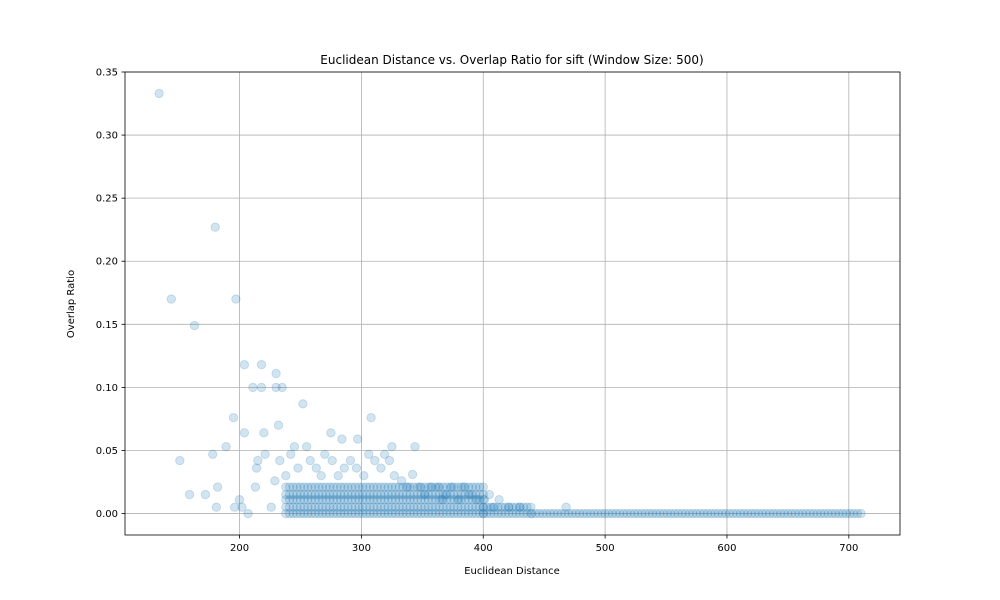 The width and height of the screenshot is (1000, 600). I want to click on y-axis-ticks: 0.00 0.05 0.10 0.15 0.20 0.25 0.30 0.35, so click(110, 294).